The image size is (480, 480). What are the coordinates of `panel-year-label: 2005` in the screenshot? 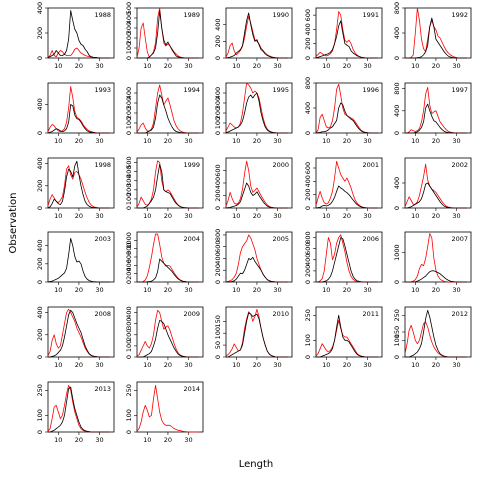 It's located at (280, 239).